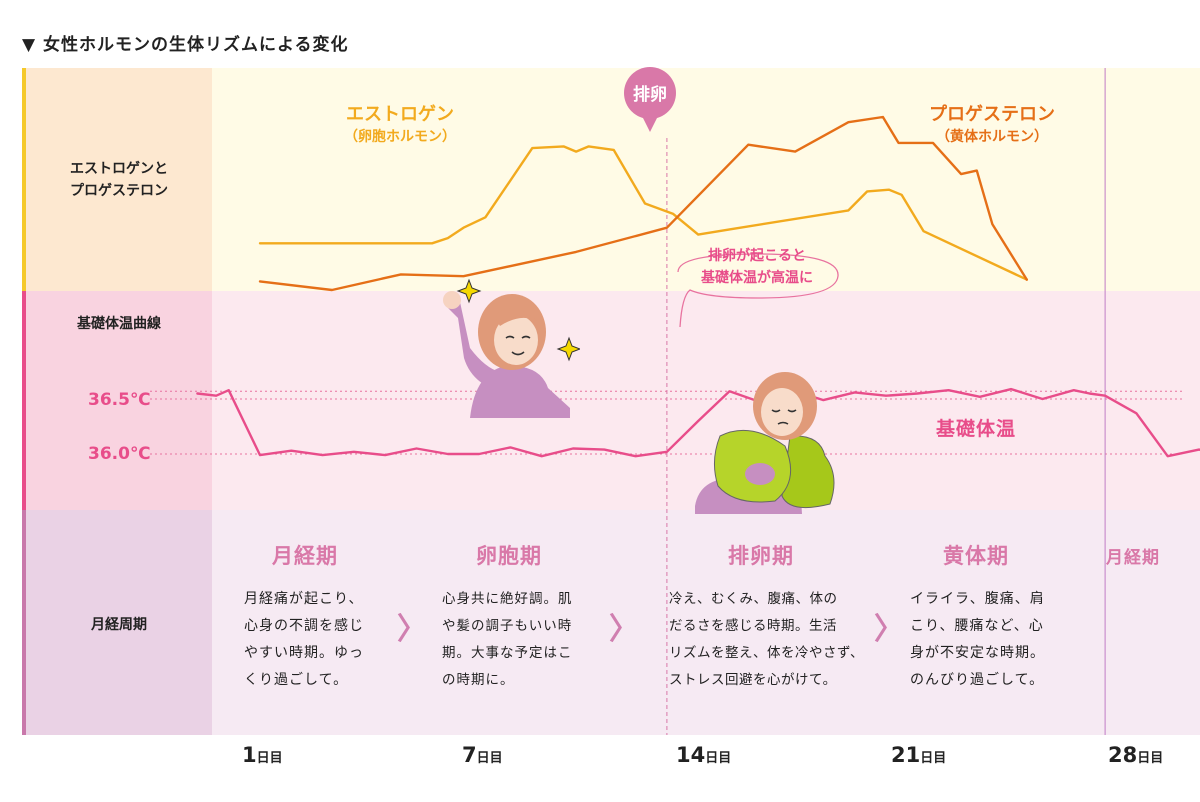 The image size is (1200, 802). I want to click on hormone-band-label-bg, so click(117, 179).